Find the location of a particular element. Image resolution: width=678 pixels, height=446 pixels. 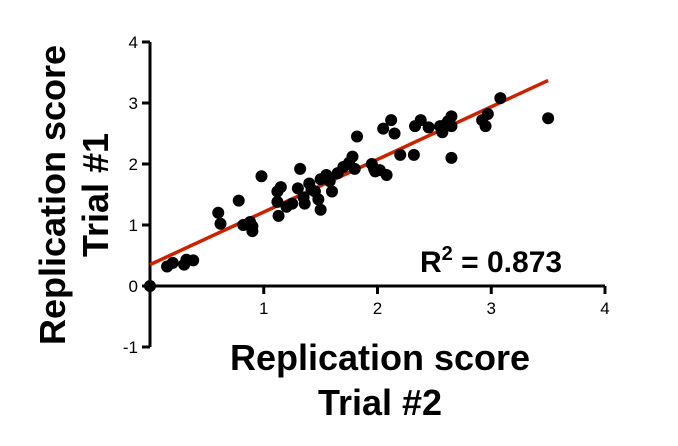

y-tick-label: 2 is located at coordinates (133, 164).